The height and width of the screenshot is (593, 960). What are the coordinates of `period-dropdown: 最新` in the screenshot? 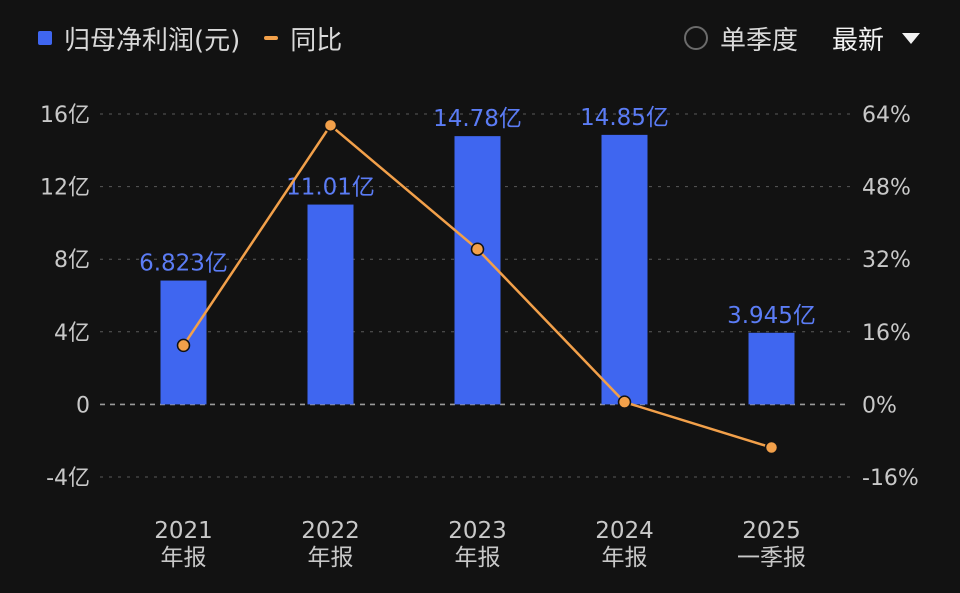 It's located at (876, 38).